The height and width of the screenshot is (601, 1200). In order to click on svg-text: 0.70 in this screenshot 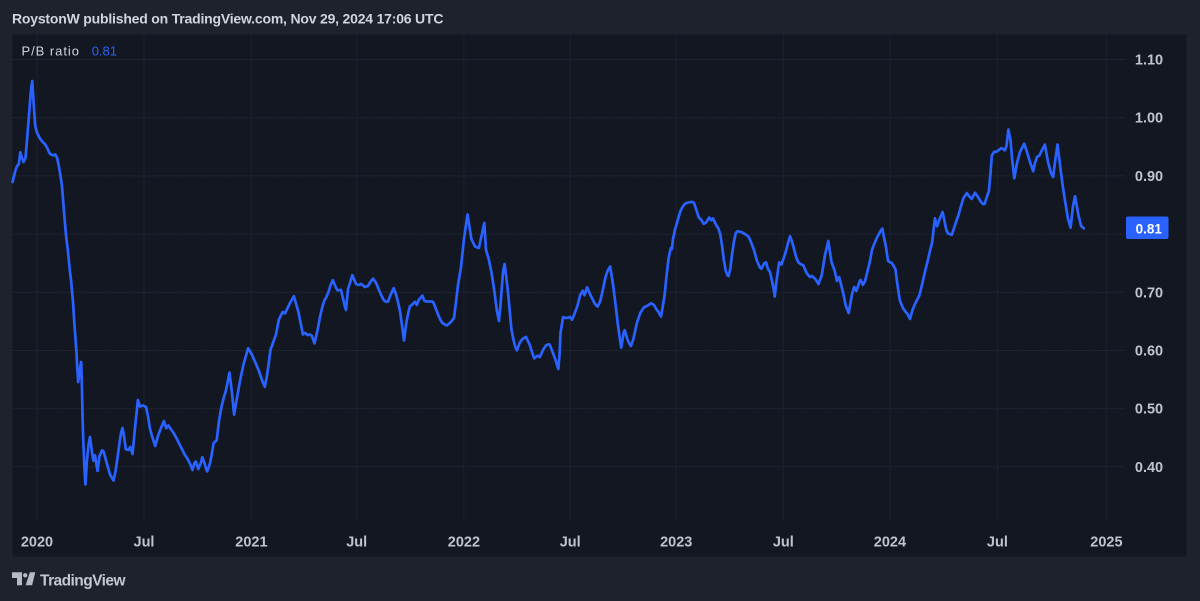, I will do `click(1149, 293)`.